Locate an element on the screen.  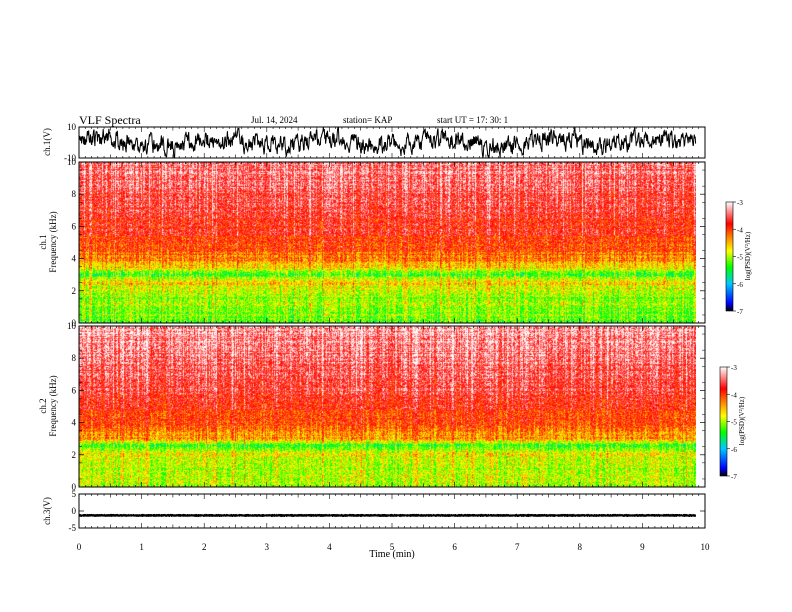
colorbar-ch2-gradient is located at coordinates (723, 421).